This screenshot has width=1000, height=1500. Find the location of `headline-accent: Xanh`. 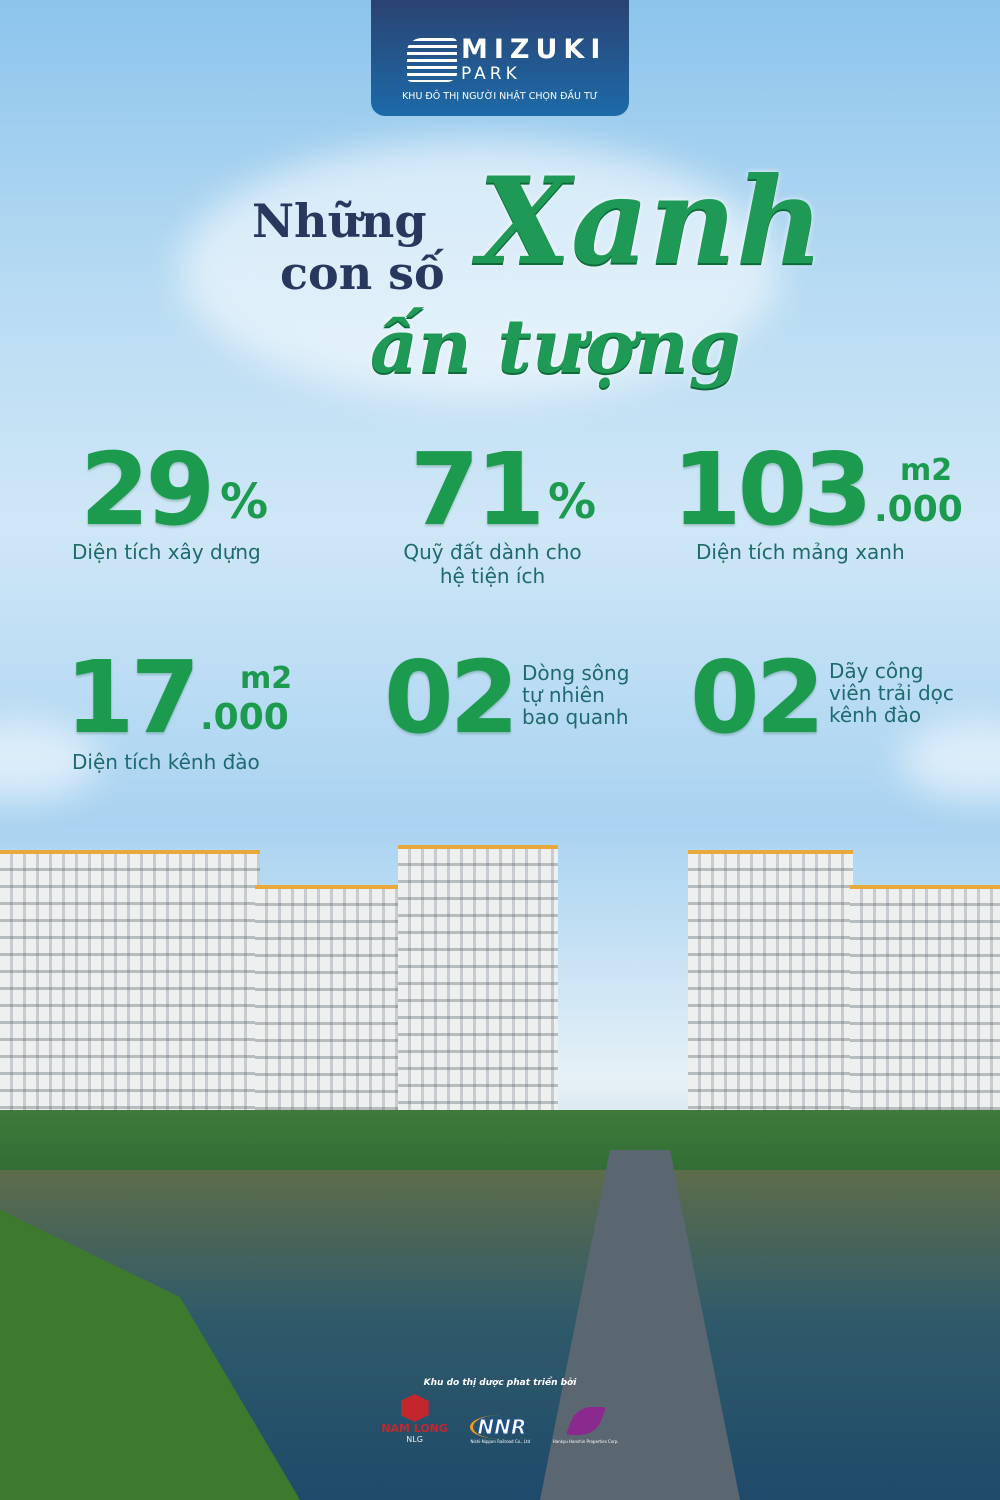

headline-accent: Xanh is located at coordinates (651, 221).